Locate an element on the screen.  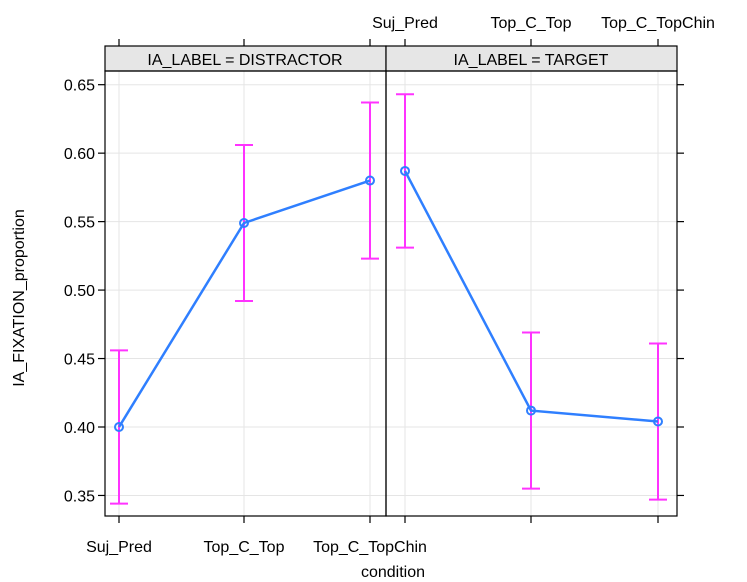
y-tick-label: 0.35 is located at coordinates (79, 496).